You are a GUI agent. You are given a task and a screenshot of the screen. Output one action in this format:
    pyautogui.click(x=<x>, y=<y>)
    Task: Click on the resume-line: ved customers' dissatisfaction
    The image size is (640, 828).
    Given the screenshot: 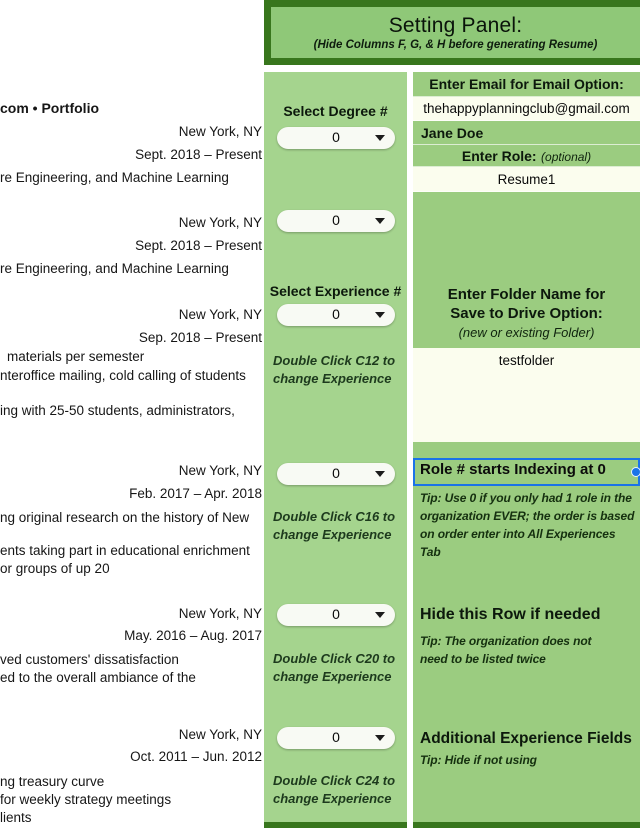 What is the action you would take?
    pyautogui.click(x=89, y=659)
    